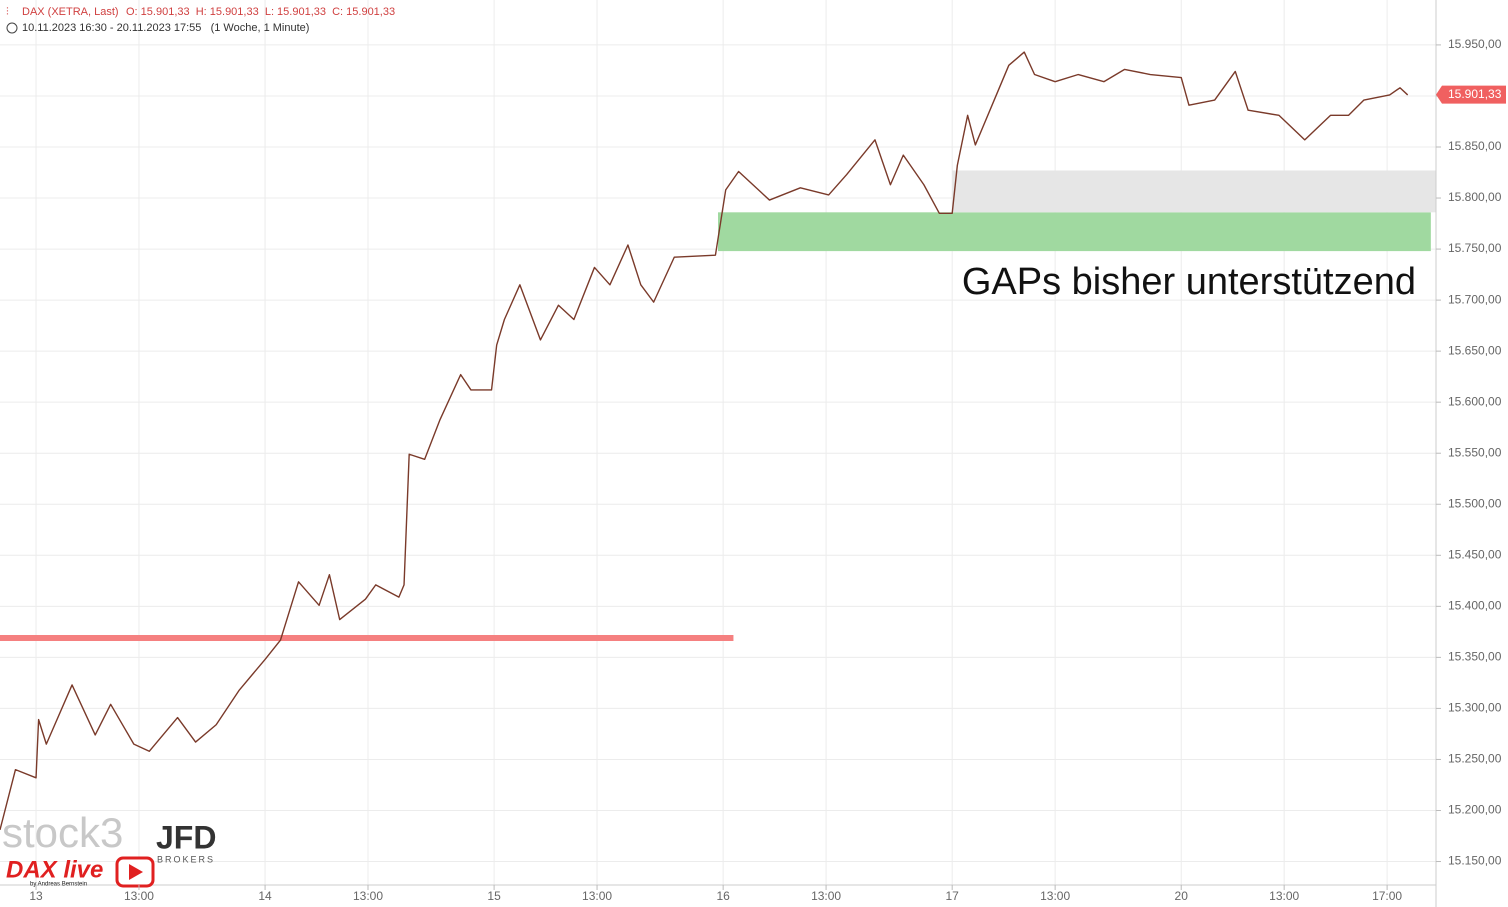  I want to click on y-tick-label: 15.350,00, so click(1475, 657).